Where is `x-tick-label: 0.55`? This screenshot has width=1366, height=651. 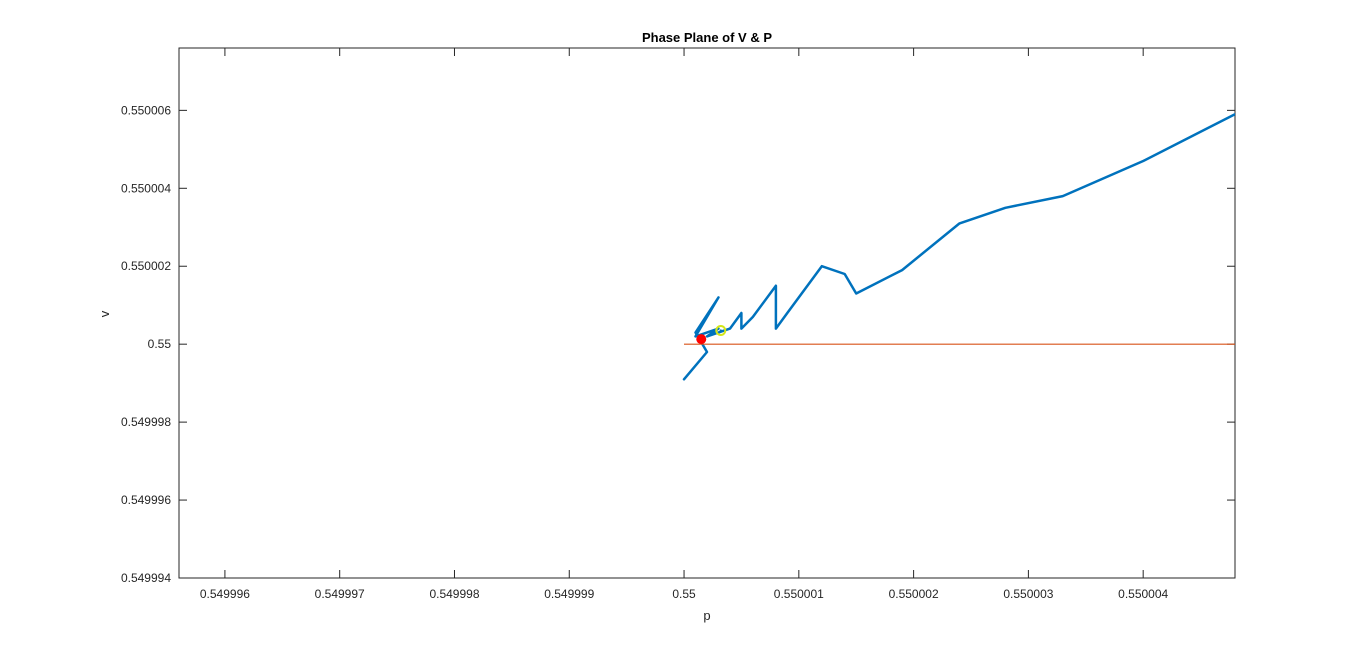
x-tick-label: 0.55 is located at coordinates (684, 594).